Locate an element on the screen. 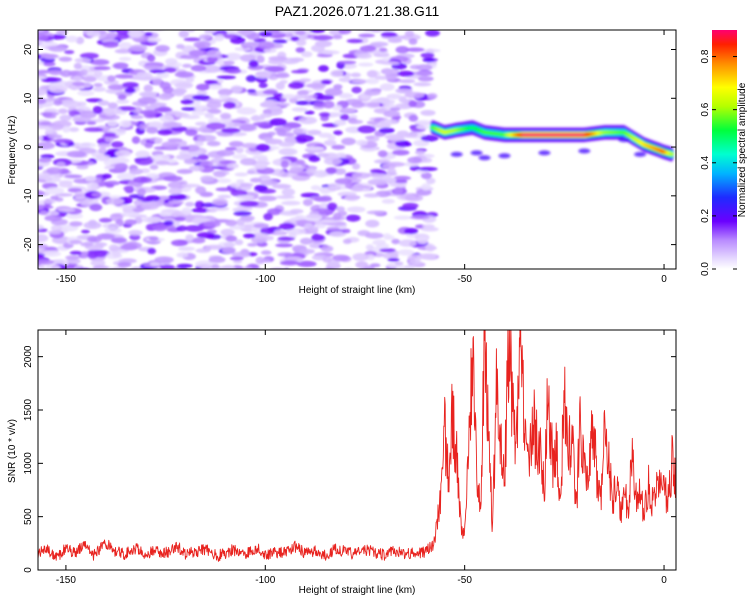 The width and height of the screenshot is (750, 600). snr-y-label: SNR (10 * v/v) is located at coordinates (12, 451).